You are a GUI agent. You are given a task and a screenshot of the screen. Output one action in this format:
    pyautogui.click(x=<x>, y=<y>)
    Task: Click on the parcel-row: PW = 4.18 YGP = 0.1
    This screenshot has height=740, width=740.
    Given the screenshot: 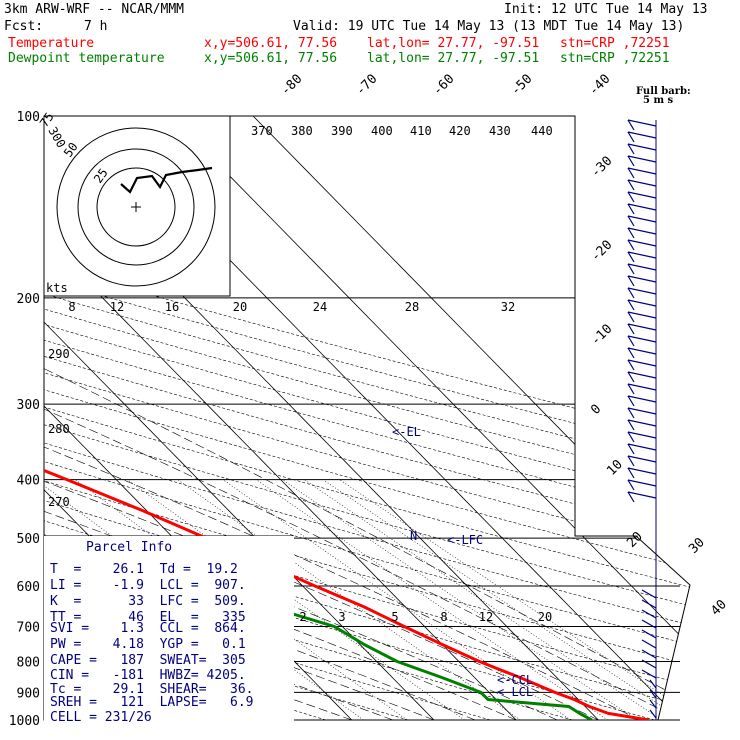 What is the action you would take?
    pyautogui.click(x=148, y=644)
    